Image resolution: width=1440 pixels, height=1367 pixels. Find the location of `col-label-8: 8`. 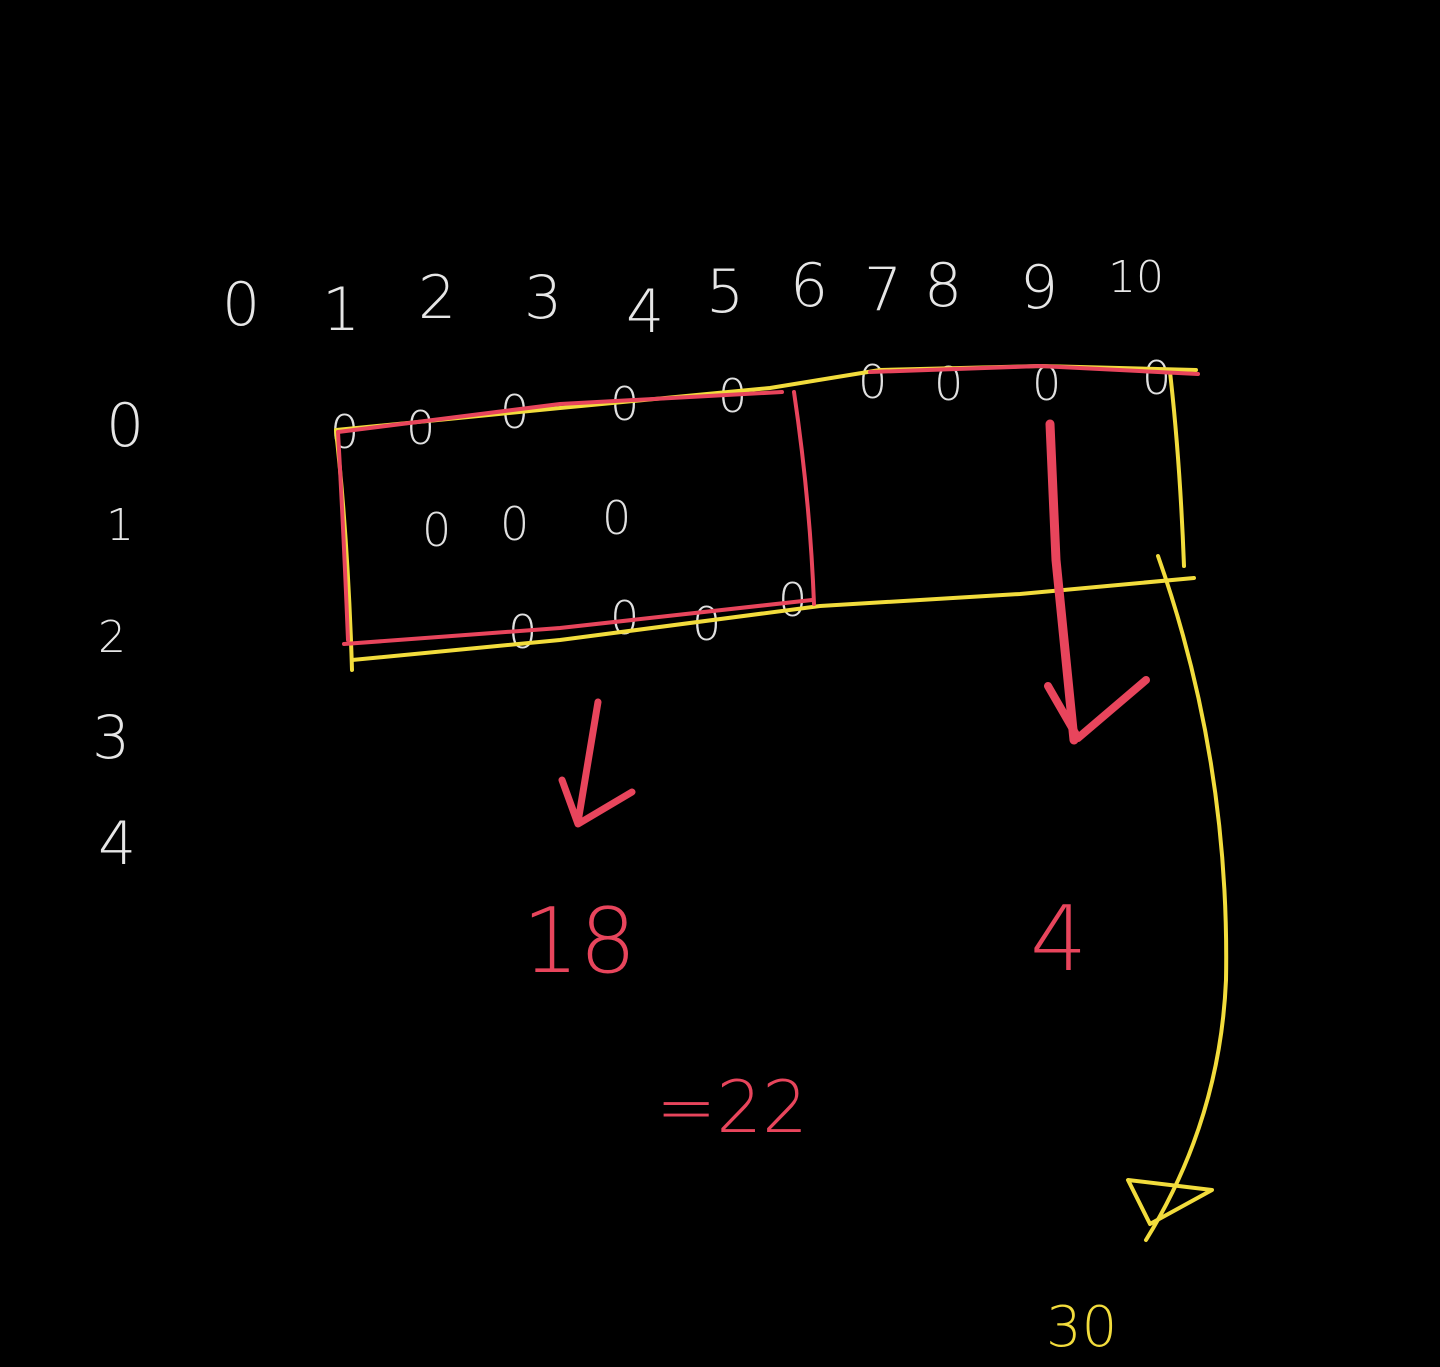

col-label-8: 8 is located at coordinates (943, 286).